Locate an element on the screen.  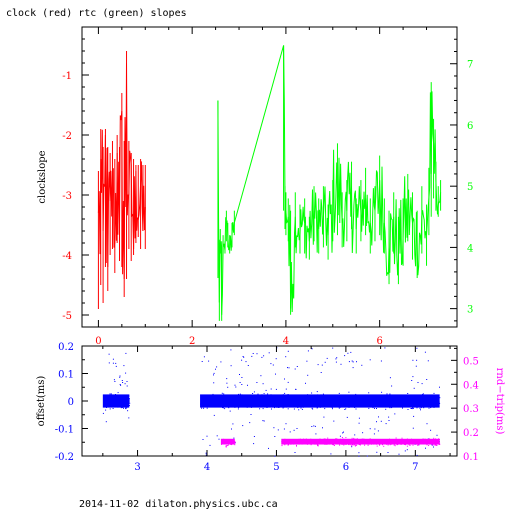
y2-tick-label: 5 is located at coordinates (470, 187).